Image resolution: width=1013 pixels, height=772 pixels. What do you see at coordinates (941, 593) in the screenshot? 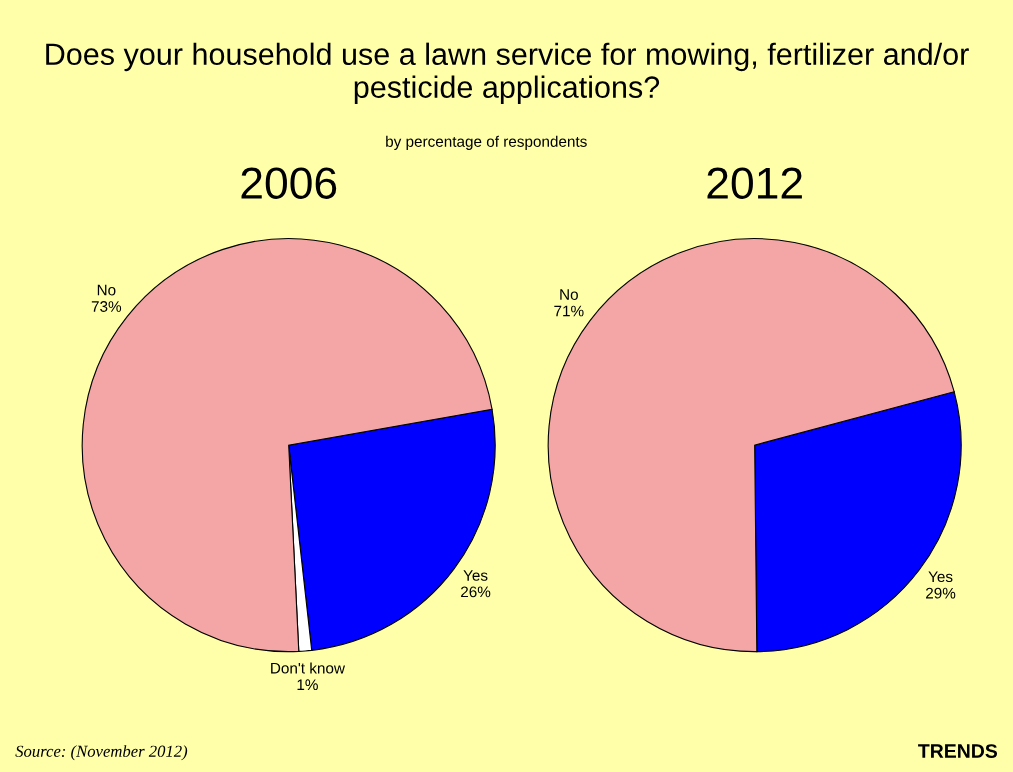
I see `data-label: 29%` at bounding box center [941, 593].